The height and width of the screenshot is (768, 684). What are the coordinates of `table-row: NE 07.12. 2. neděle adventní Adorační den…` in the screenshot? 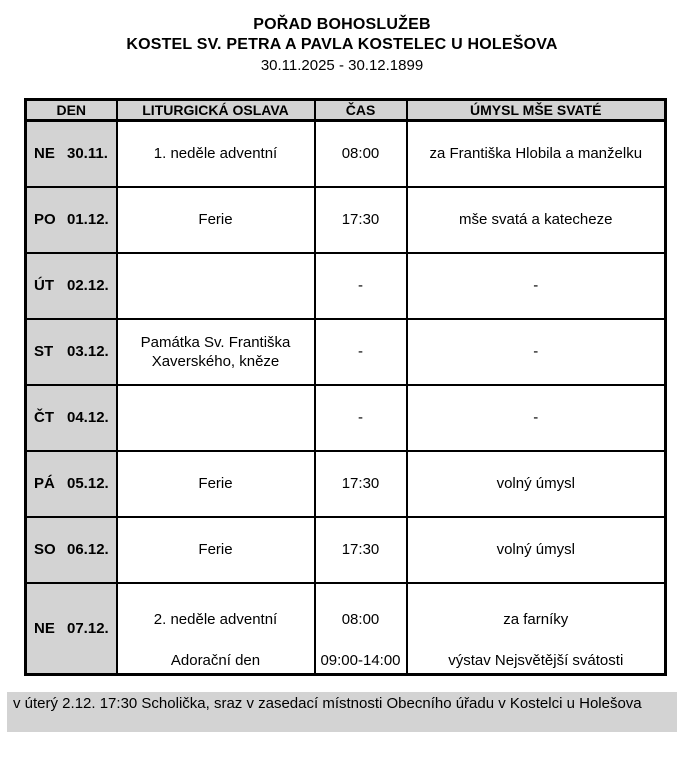 It's located at (345, 628).